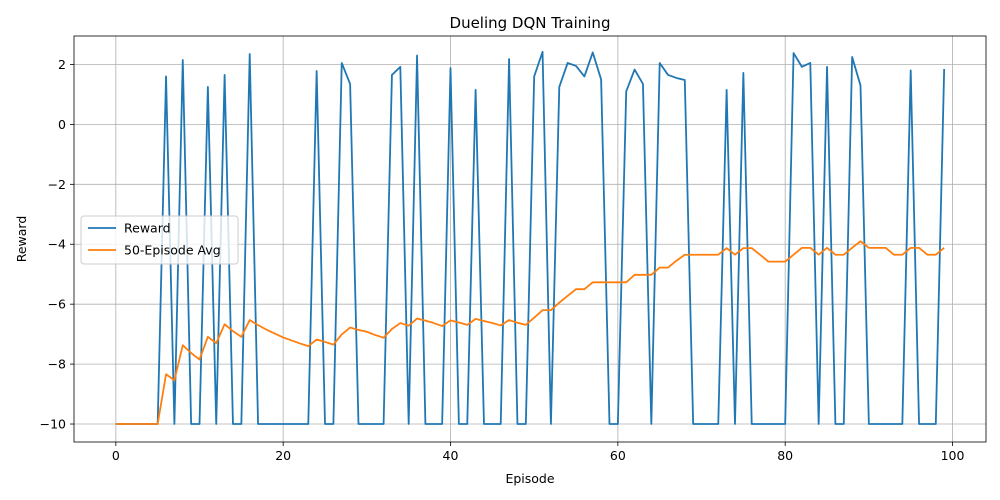 Image resolution: width=1000 pixels, height=500 pixels. Describe the element at coordinates (618, 455) in the screenshot. I see `x-tick-label: 60` at that location.